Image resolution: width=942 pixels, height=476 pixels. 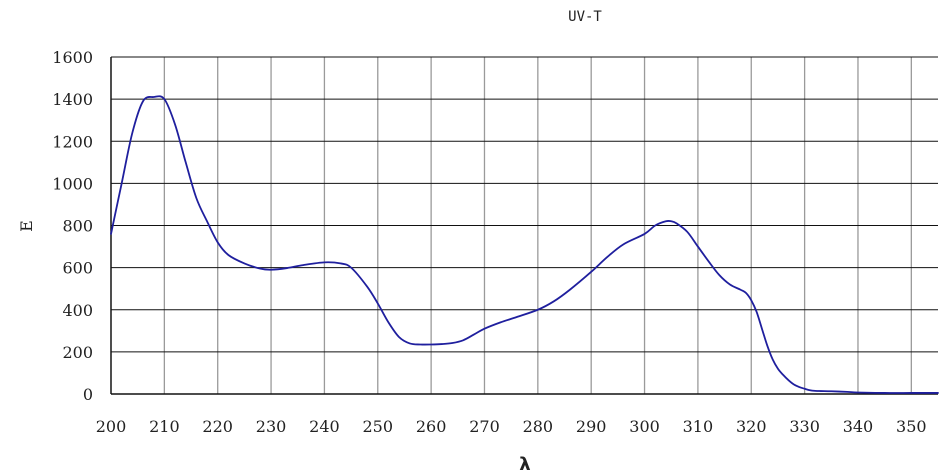 I want to click on x-axis-label: λ, so click(x=524, y=464).